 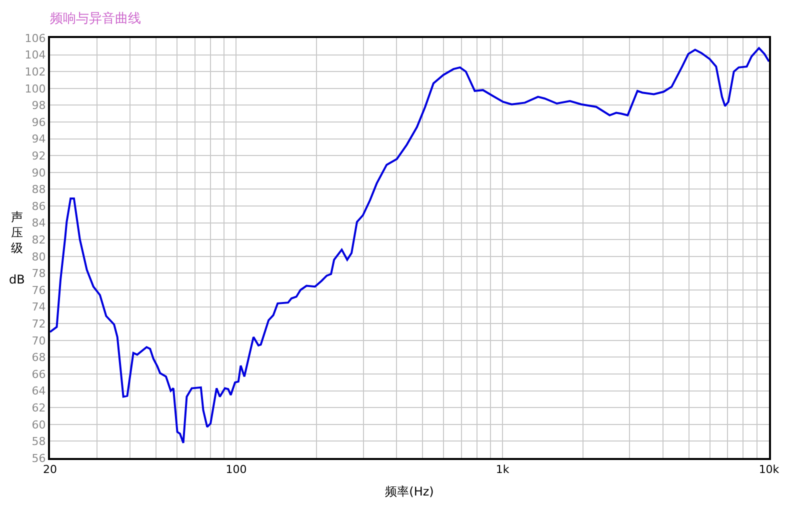 I want to click on y-tick-label: 86, so click(x=39, y=206).